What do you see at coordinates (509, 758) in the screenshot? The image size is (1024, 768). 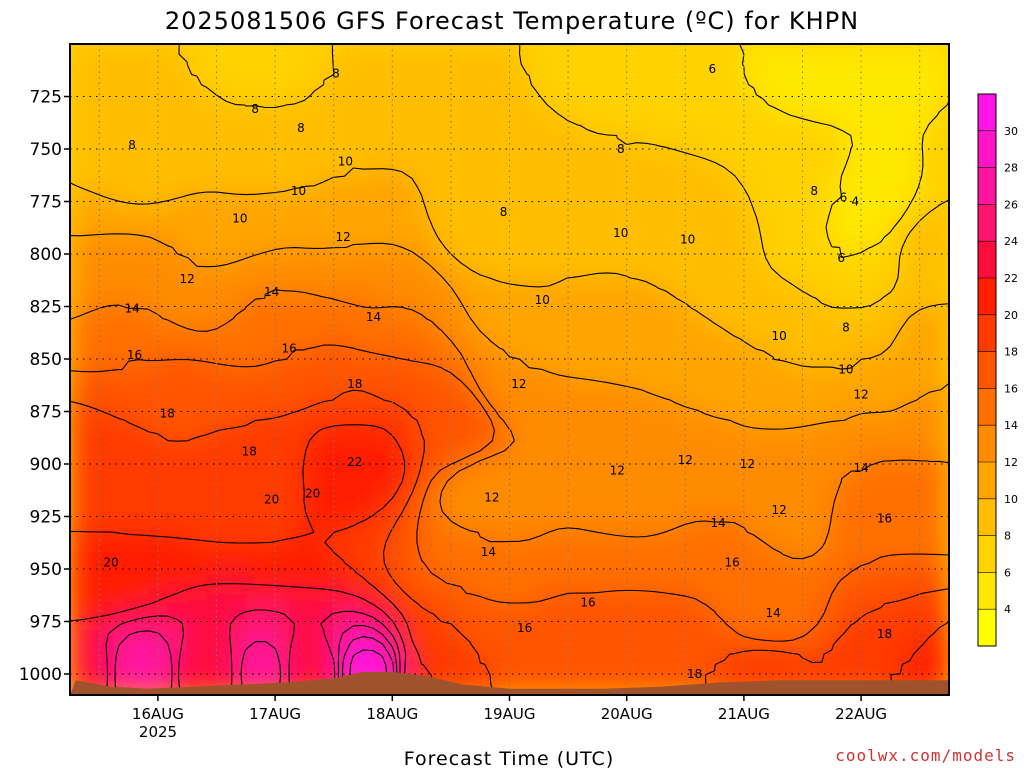 I see `x-axis-label: Forecast Time (UTC)` at bounding box center [509, 758].